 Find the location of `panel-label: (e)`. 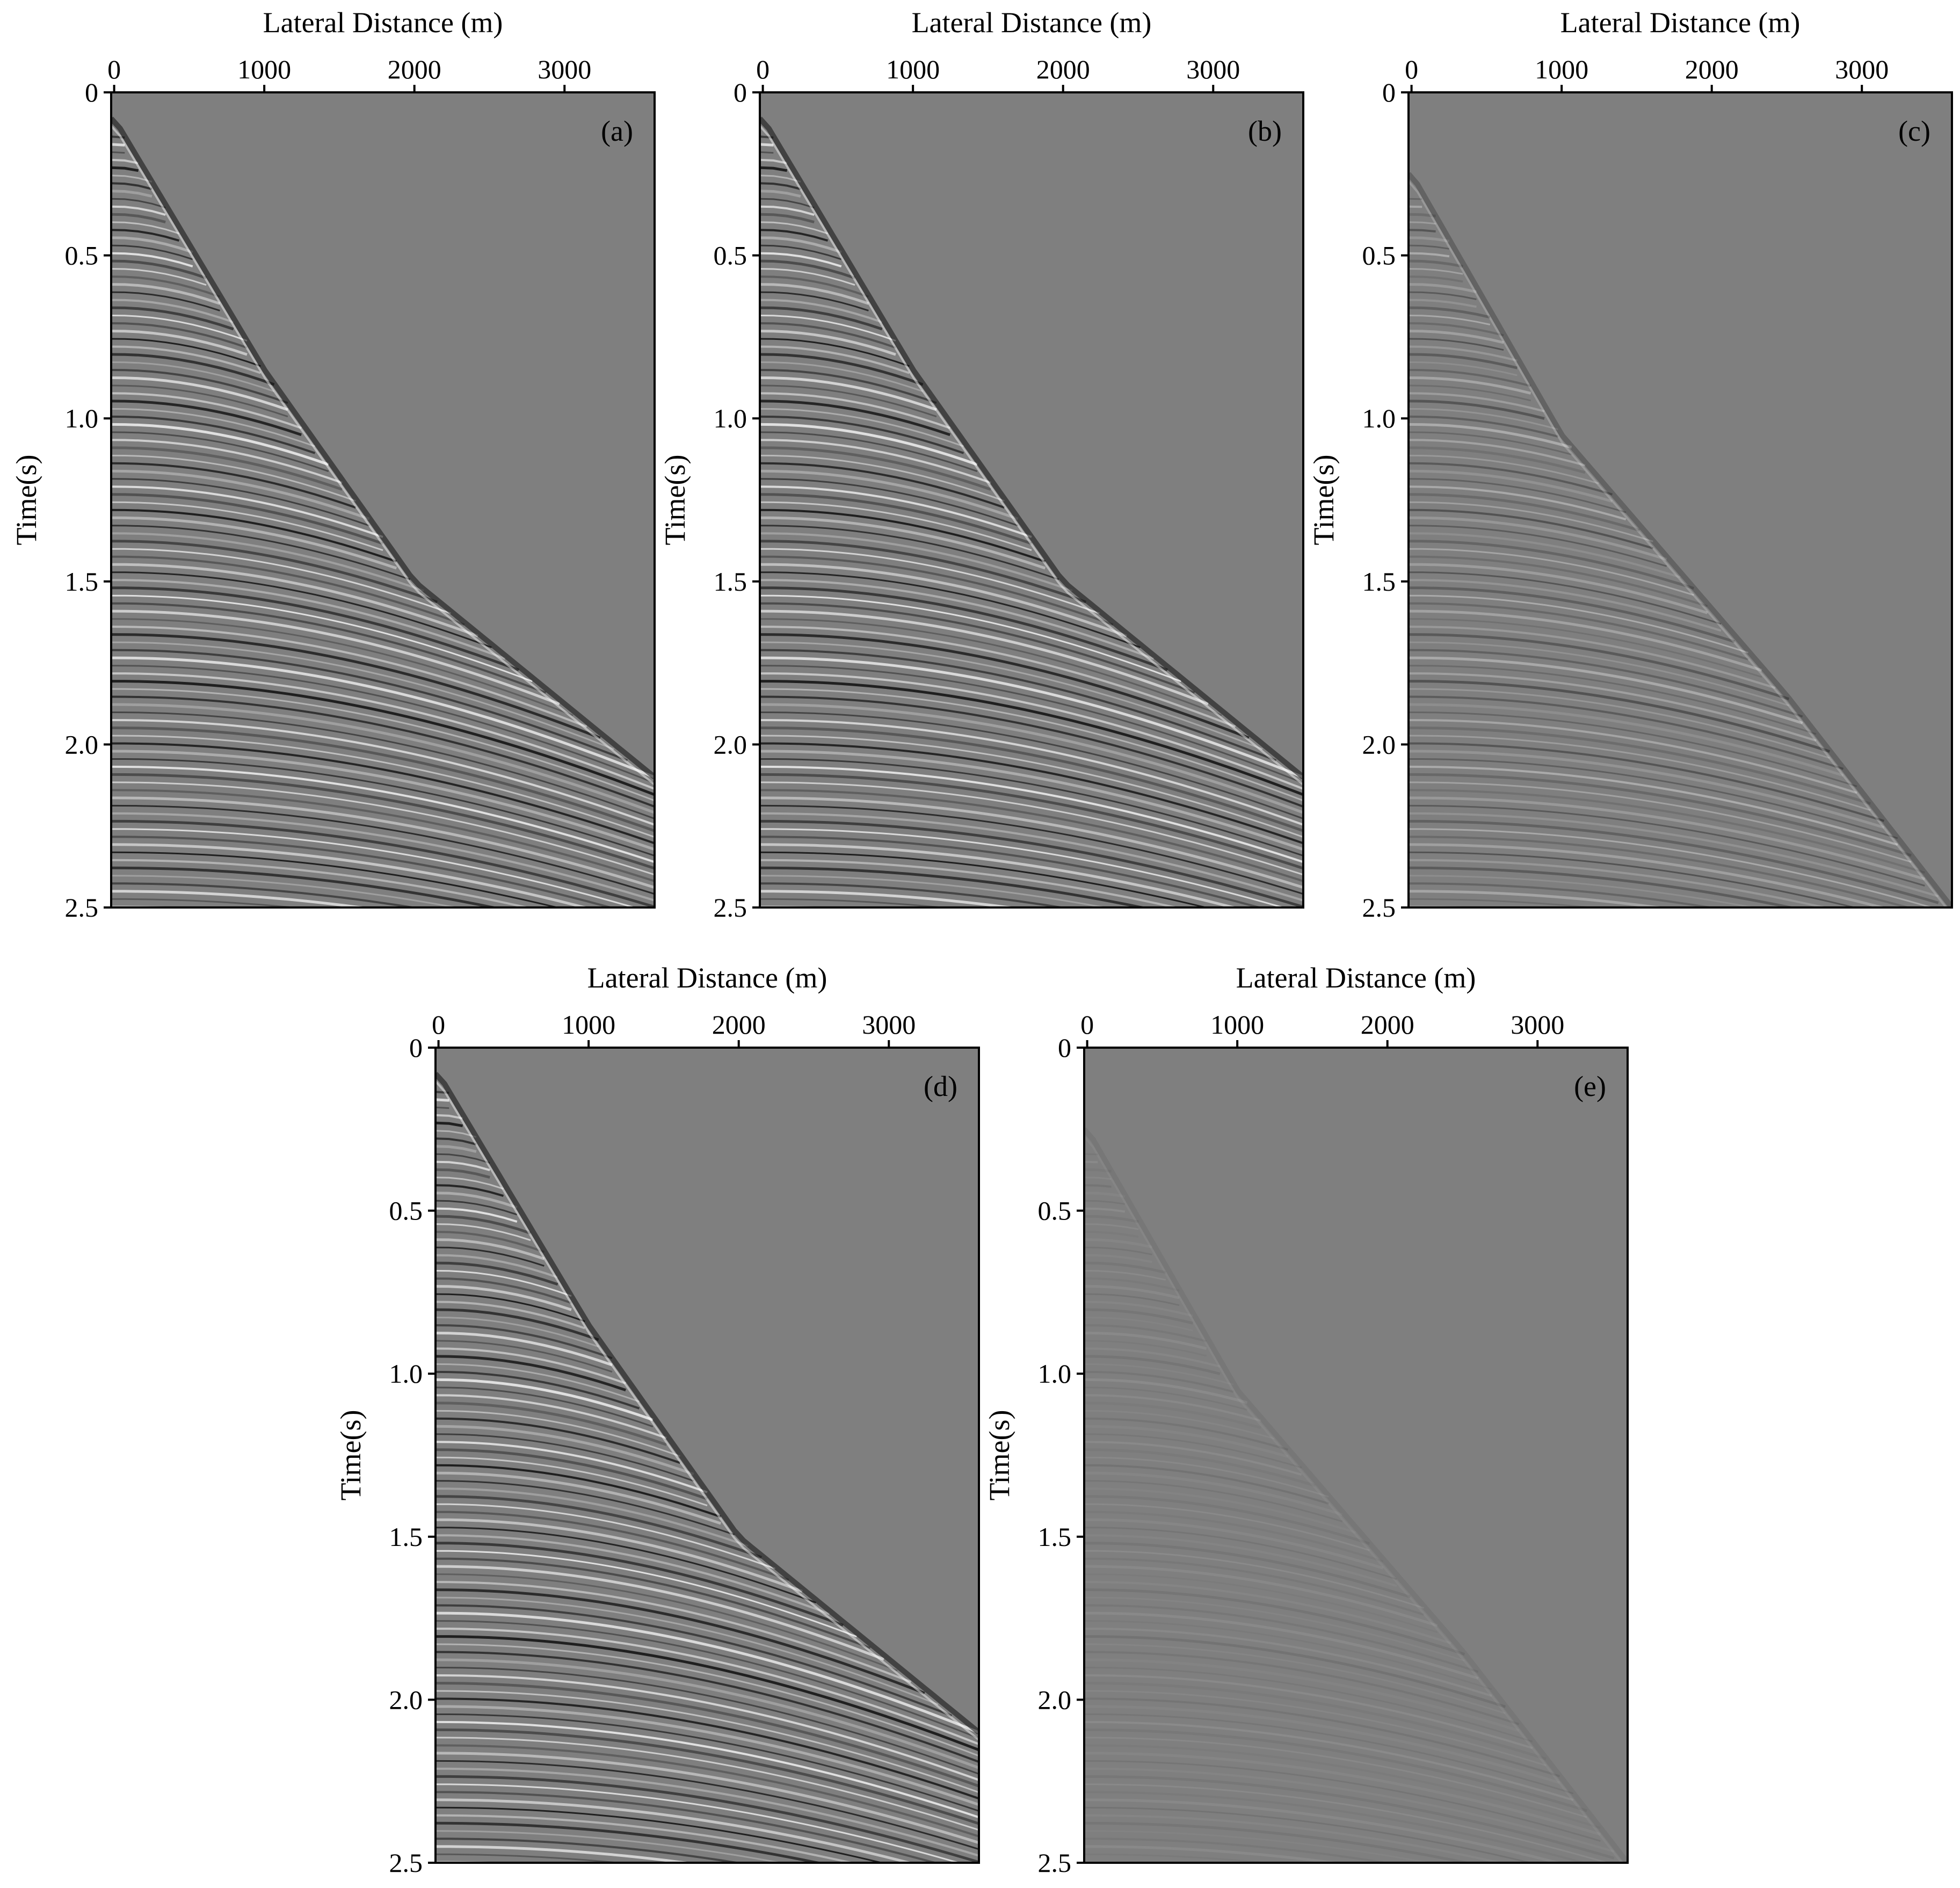

panel-label: (e) is located at coordinates (1590, 1086).